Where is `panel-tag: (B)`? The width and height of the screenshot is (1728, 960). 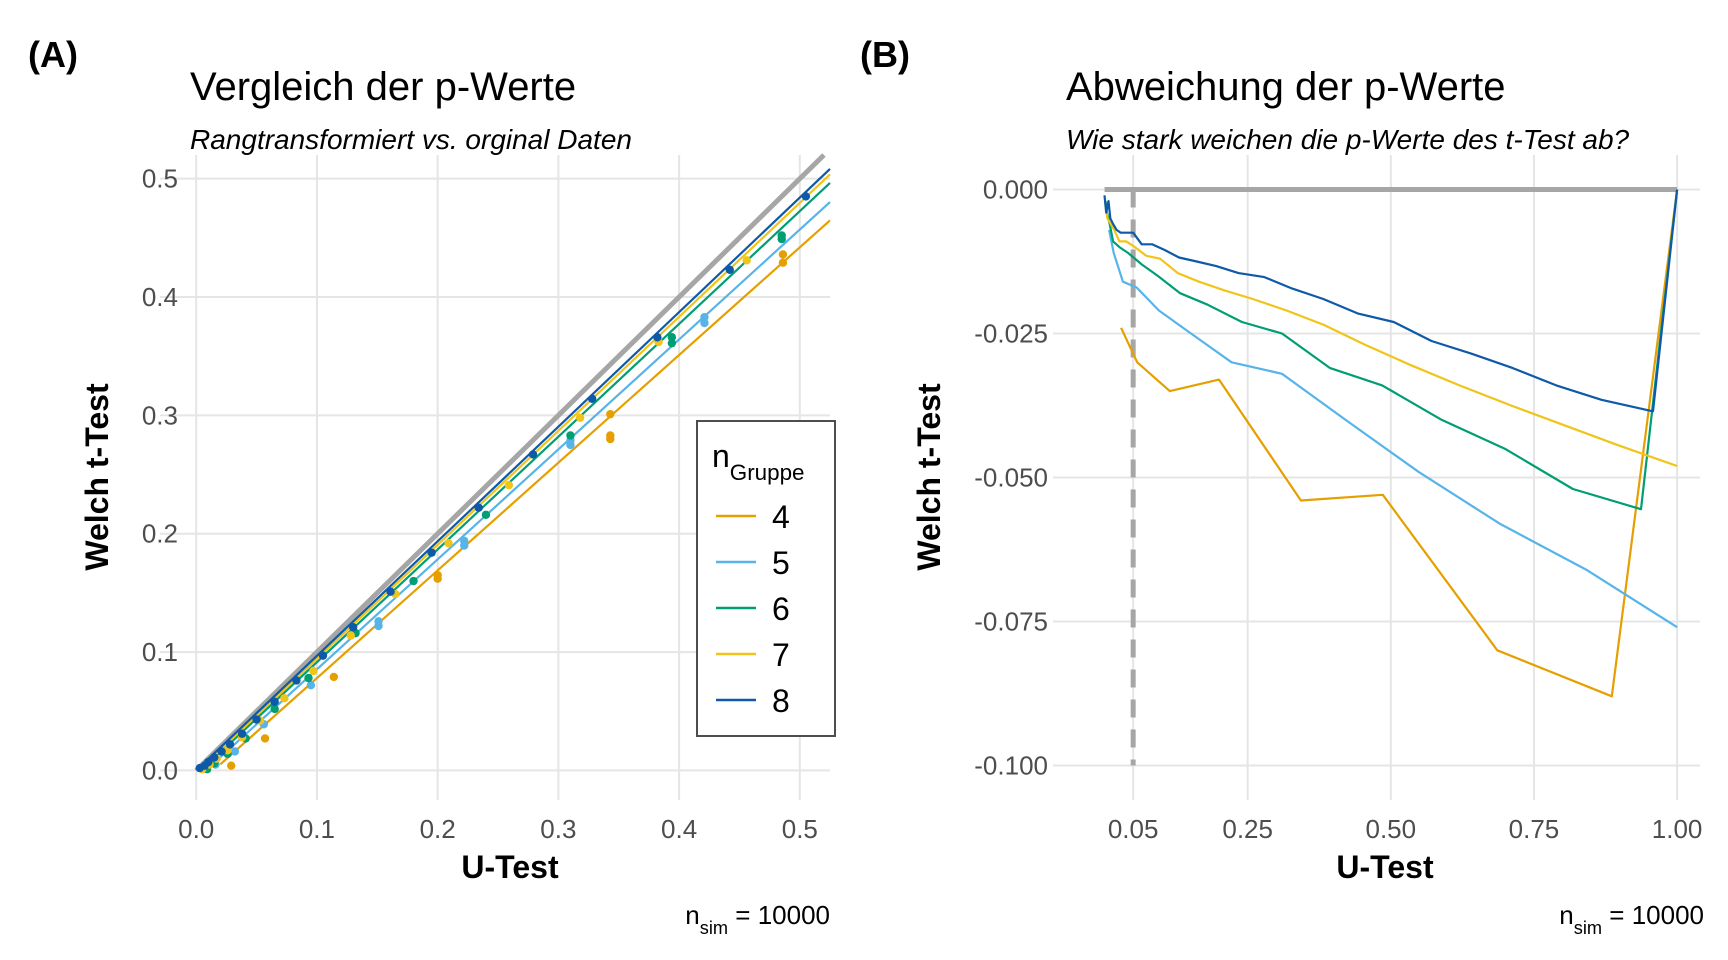
panel-tag: (B) is located at coordinates (885, 54).